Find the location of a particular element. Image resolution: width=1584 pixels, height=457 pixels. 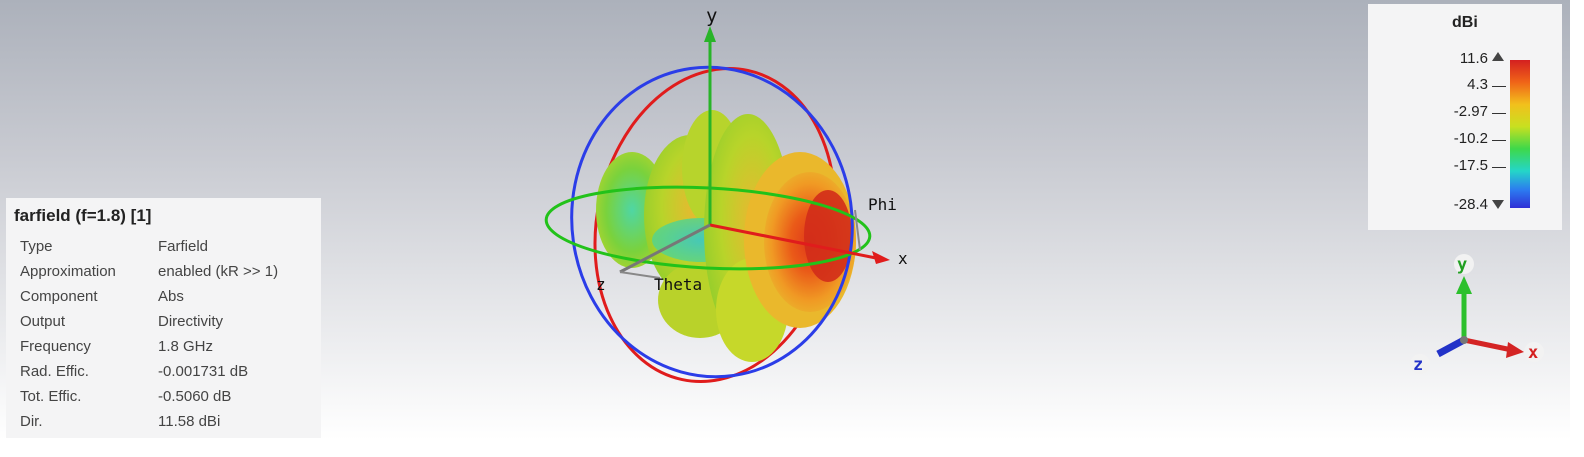

legend-unit: dBi is located at coordinates (1465, 22).